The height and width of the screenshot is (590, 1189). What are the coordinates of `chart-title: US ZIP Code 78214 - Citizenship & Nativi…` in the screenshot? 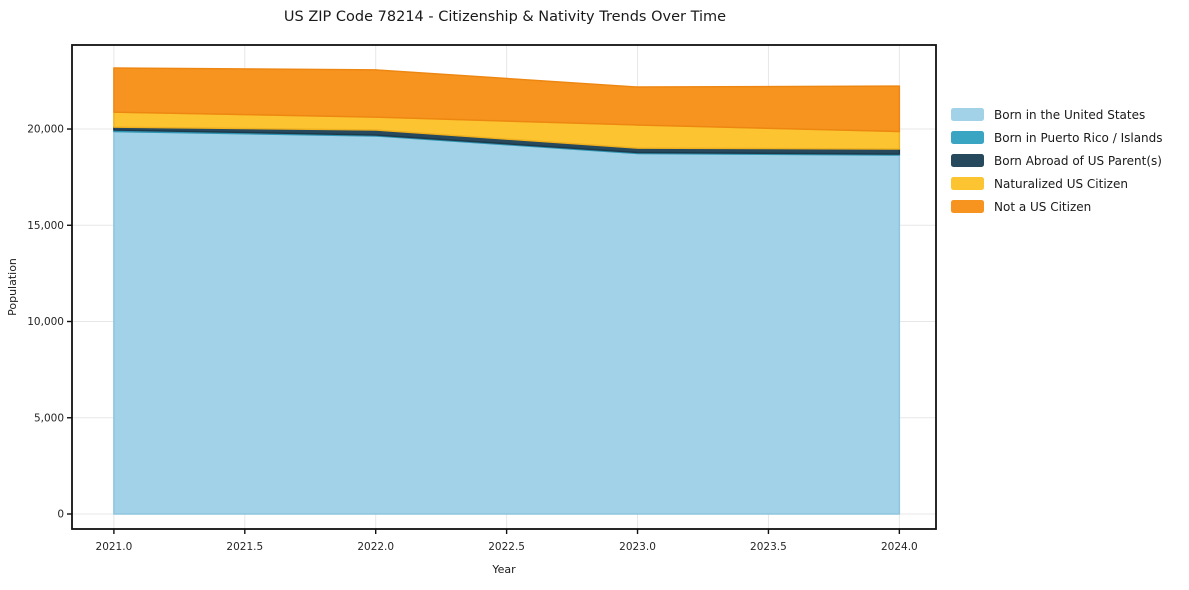 It's located at (505, 17).